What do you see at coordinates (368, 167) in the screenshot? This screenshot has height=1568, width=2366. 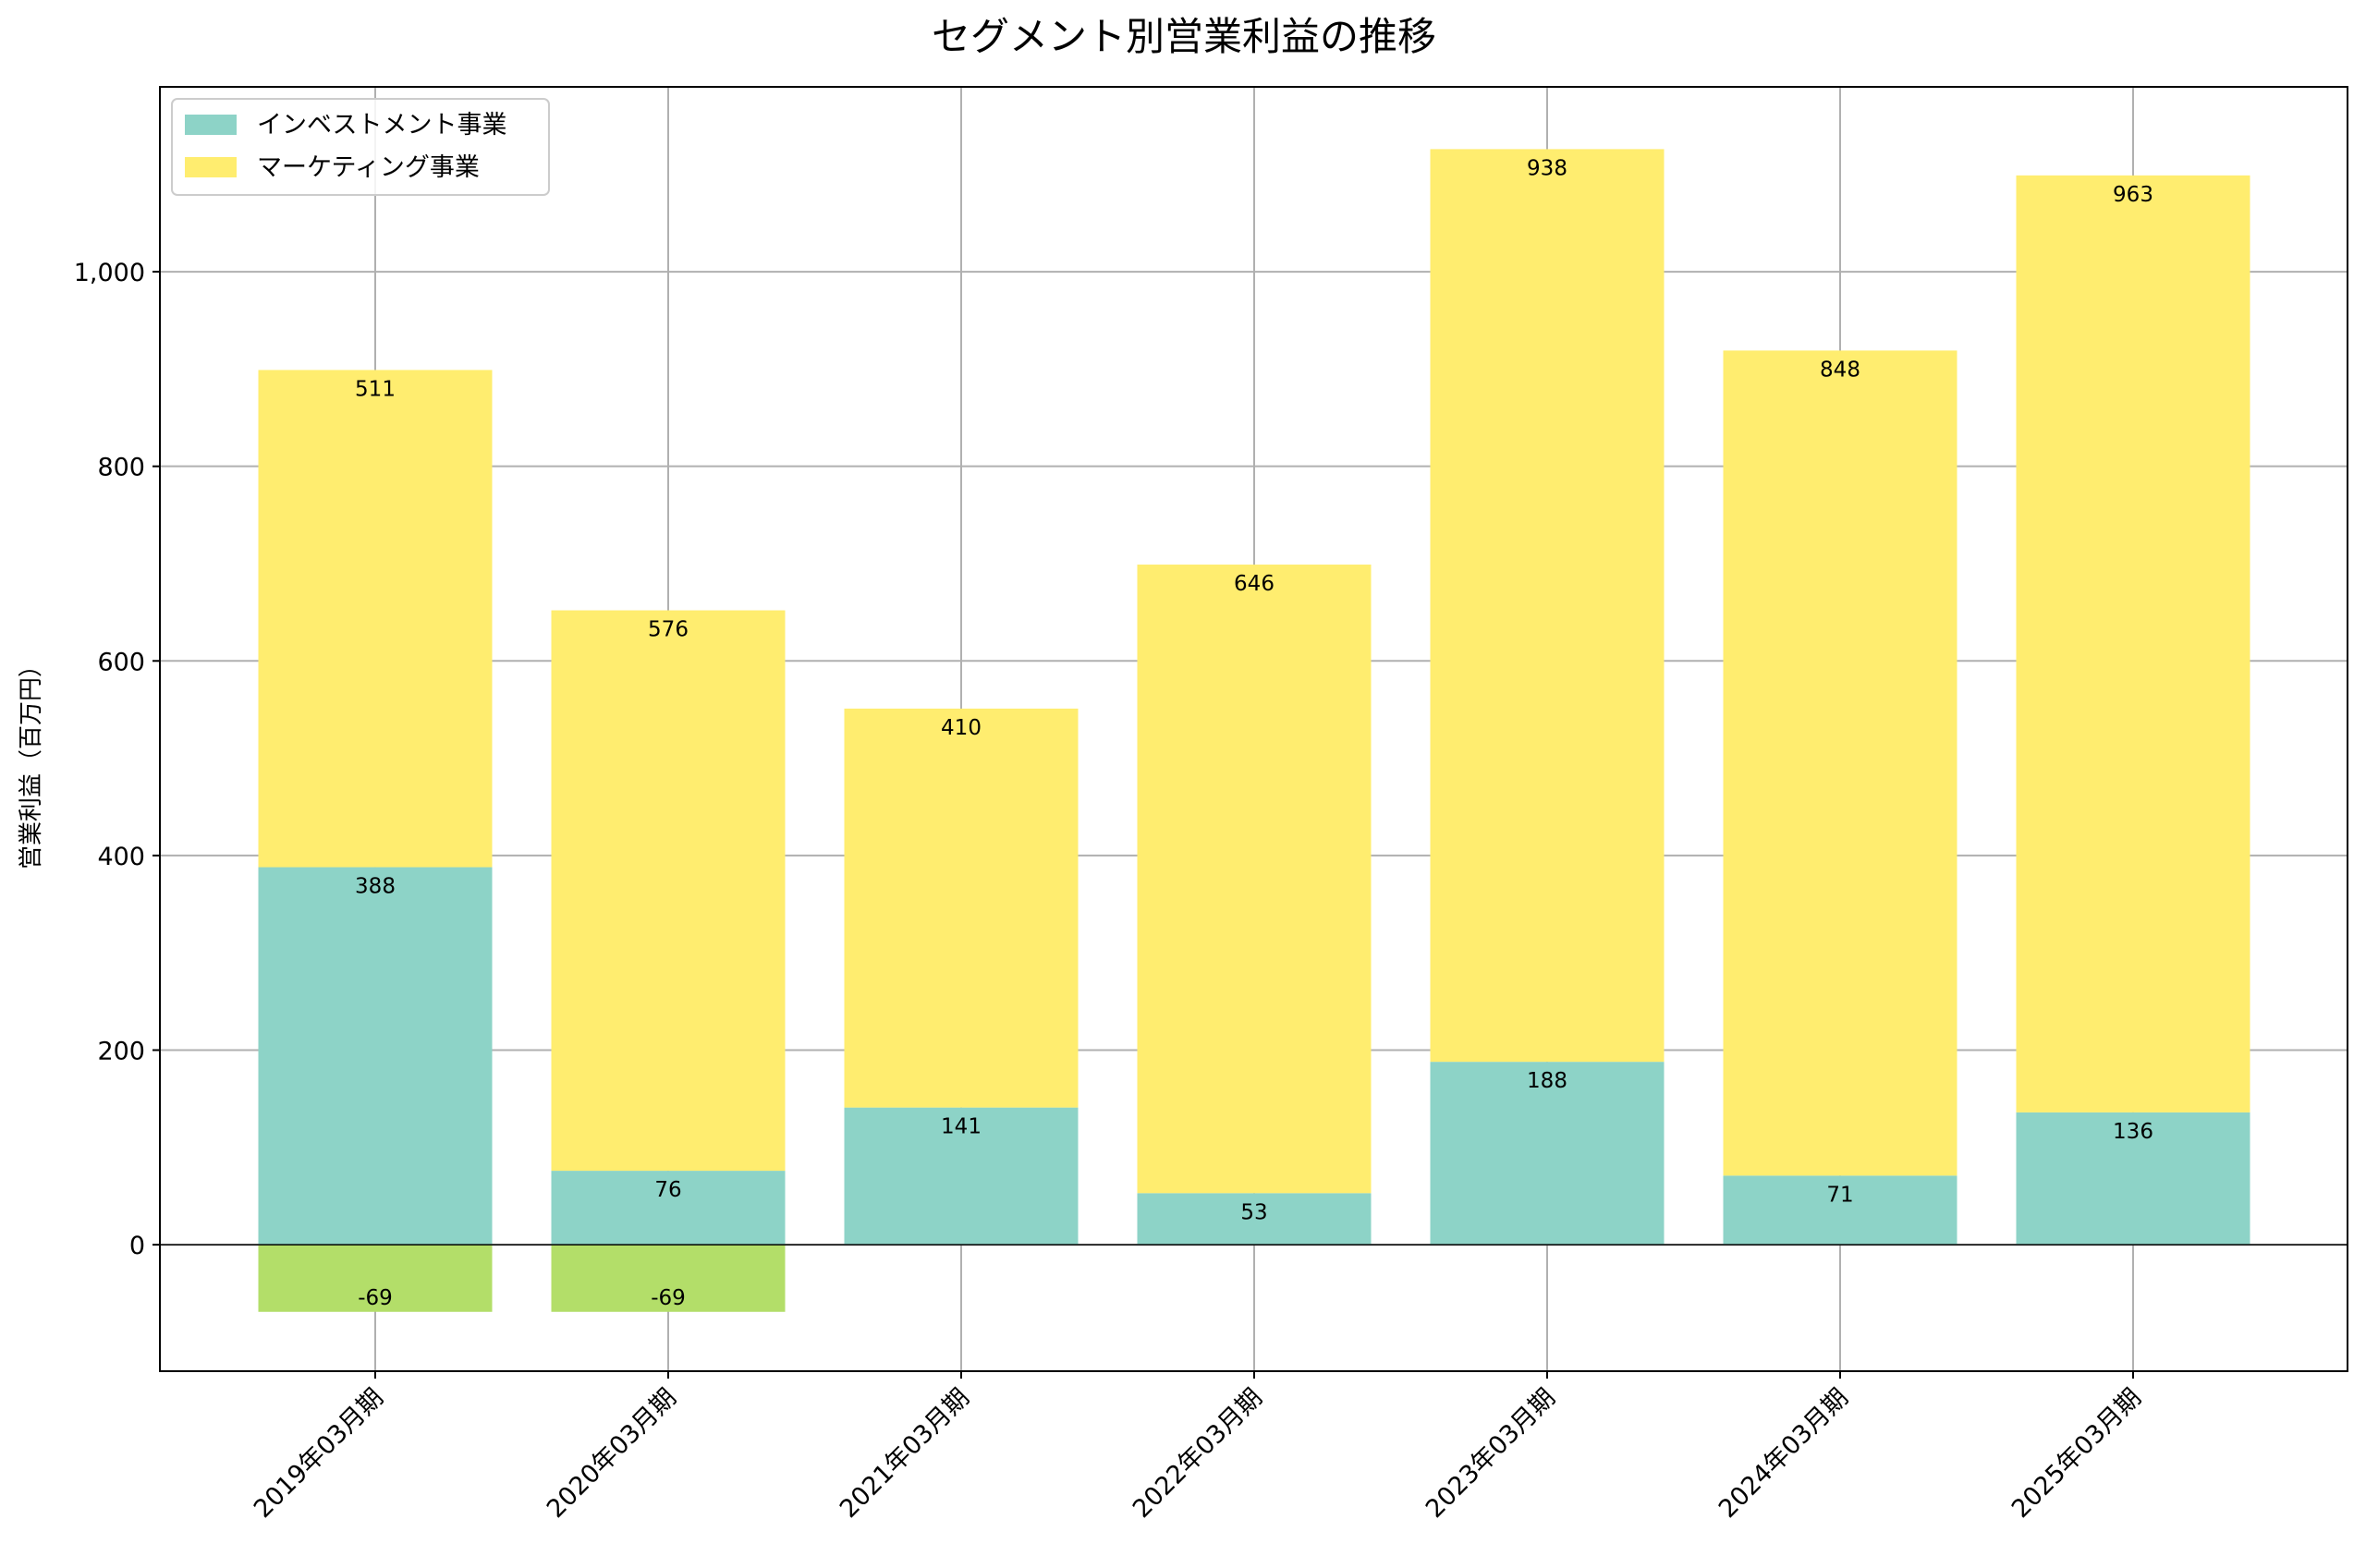 I see `legend-label: マーケティング事業` at bounding box center [368, 167].